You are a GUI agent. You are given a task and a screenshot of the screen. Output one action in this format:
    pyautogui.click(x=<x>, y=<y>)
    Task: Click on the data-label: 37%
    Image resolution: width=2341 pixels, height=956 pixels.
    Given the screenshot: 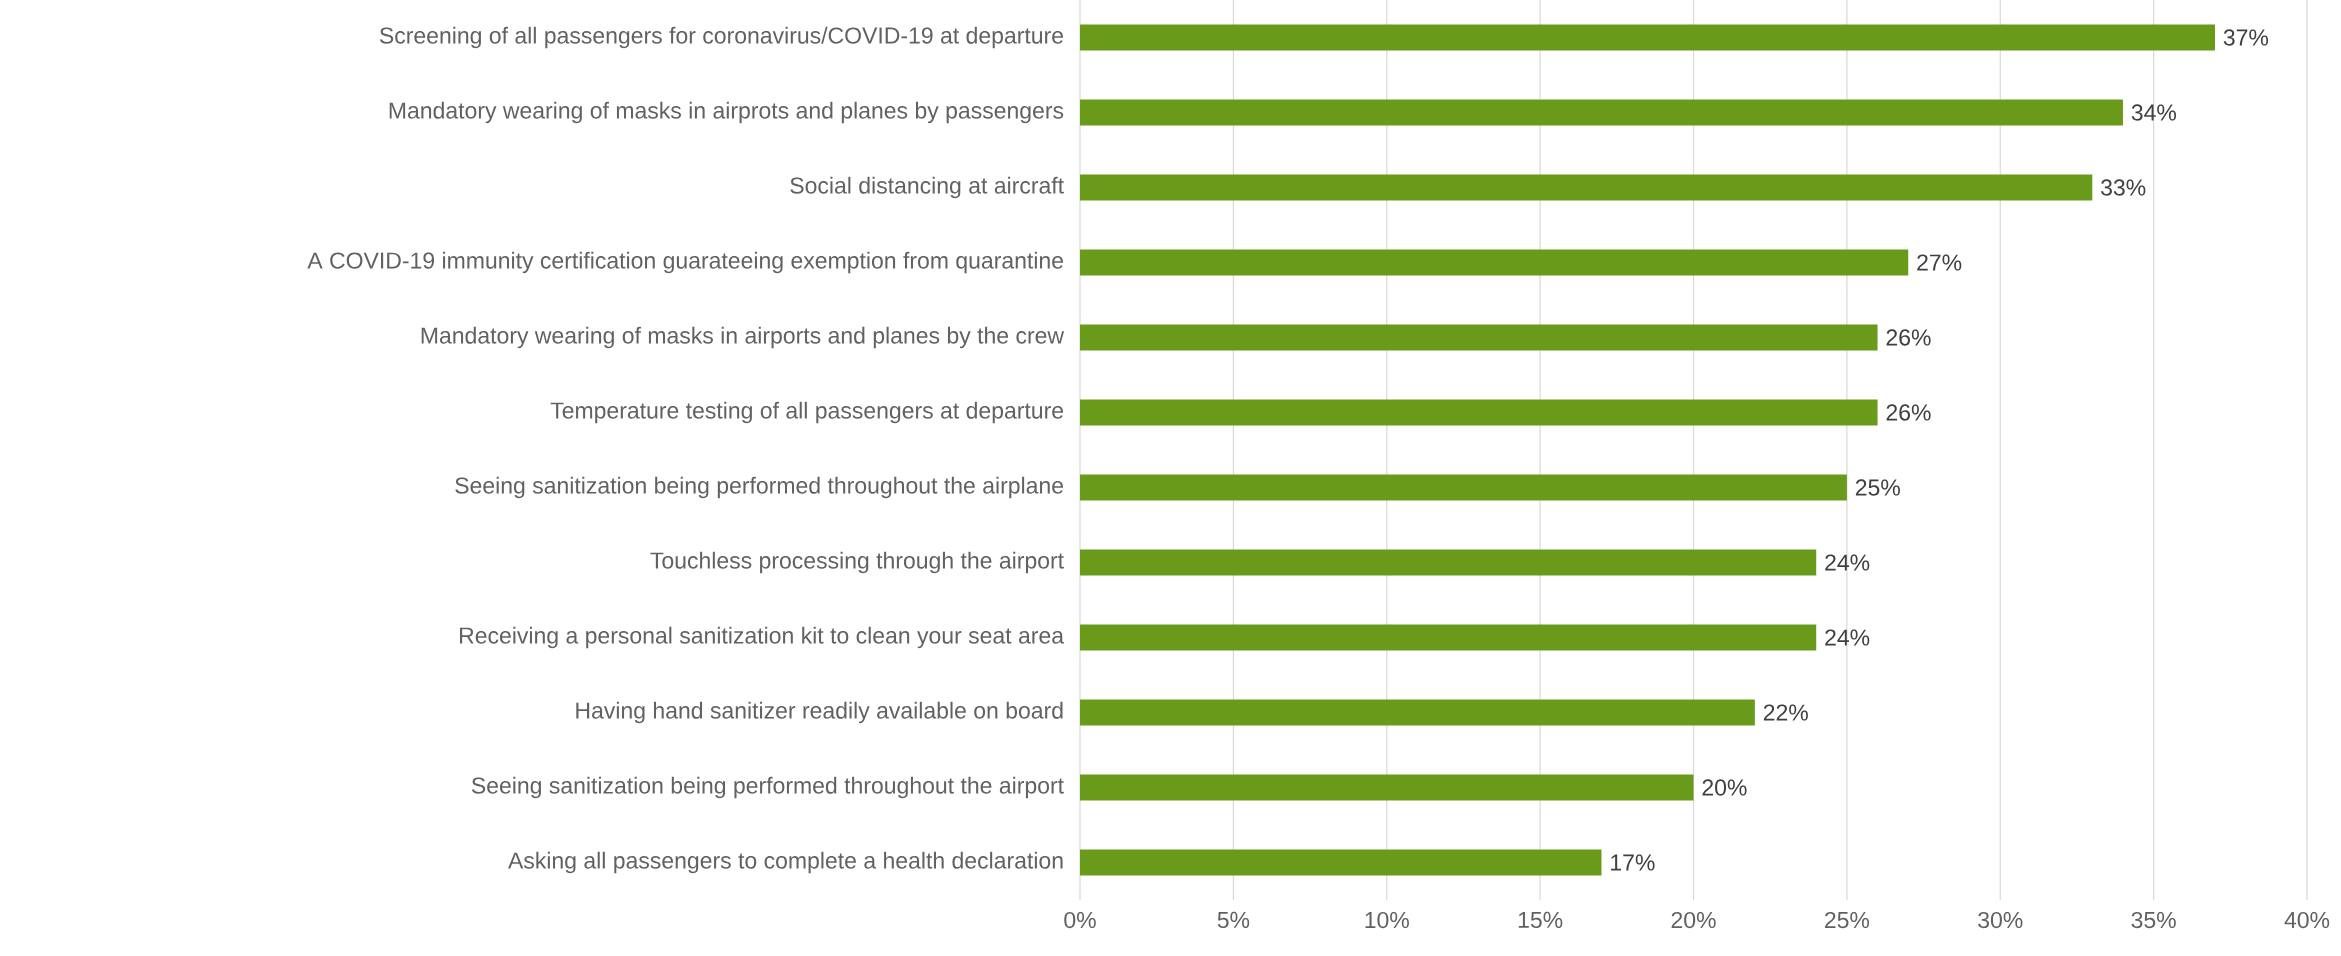 What is the action you would take?
    pyautogui.click(x=2246, y=37)
    